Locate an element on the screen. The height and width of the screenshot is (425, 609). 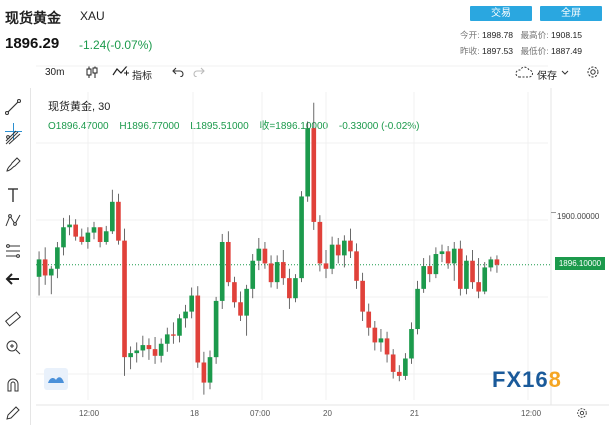
legend-high: H1896.77000 is located at coordinates (149, 126).